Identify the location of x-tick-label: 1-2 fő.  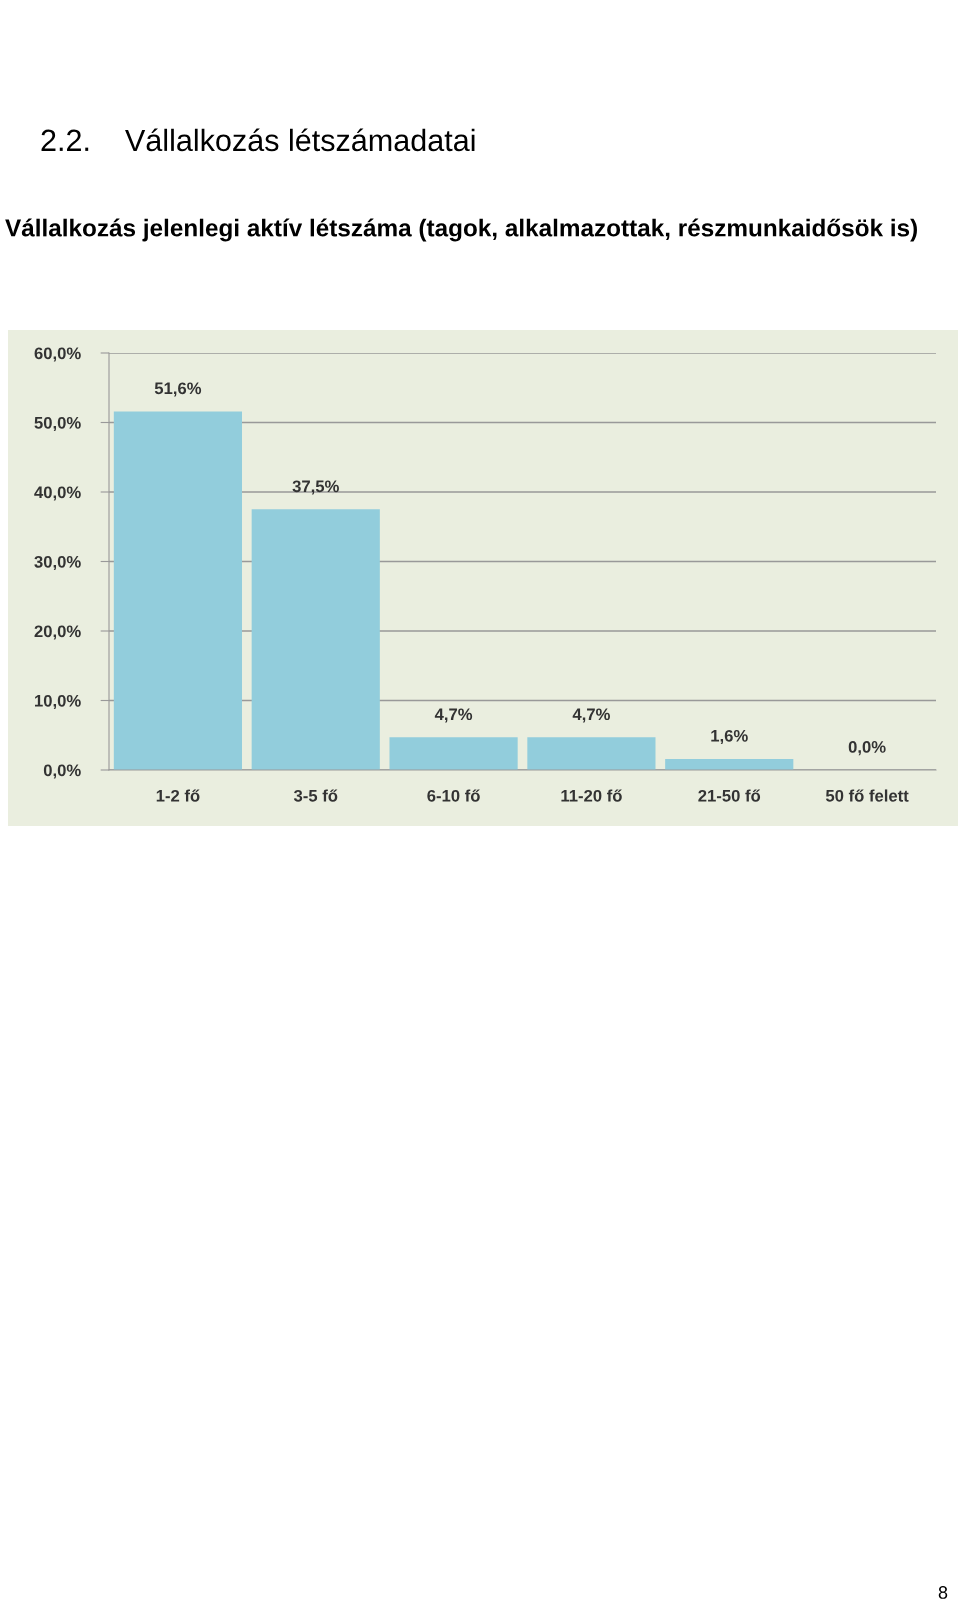
(178, 795).